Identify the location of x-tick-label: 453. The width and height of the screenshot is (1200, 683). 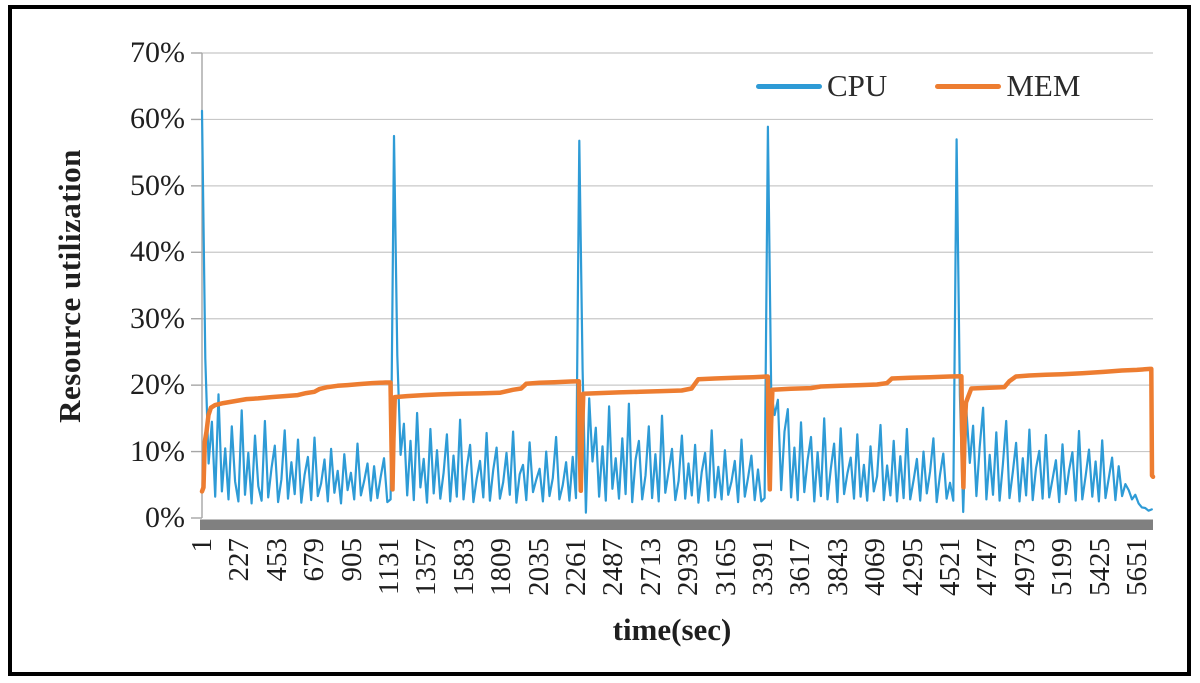
(276, 560).